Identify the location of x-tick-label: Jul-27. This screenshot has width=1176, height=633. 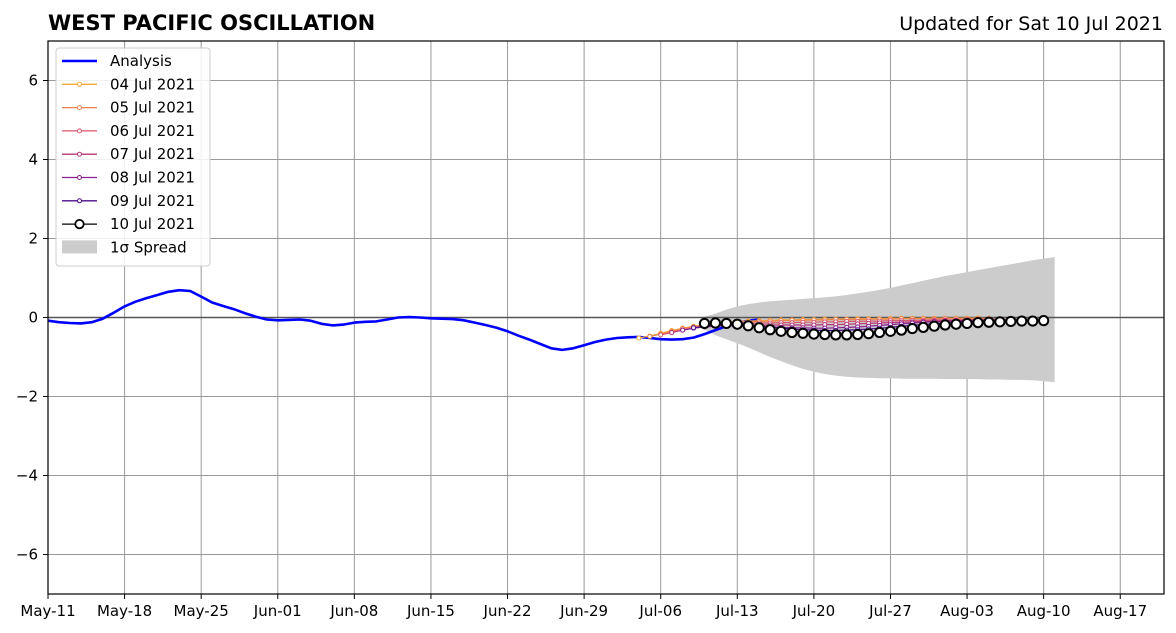
(890, 611).